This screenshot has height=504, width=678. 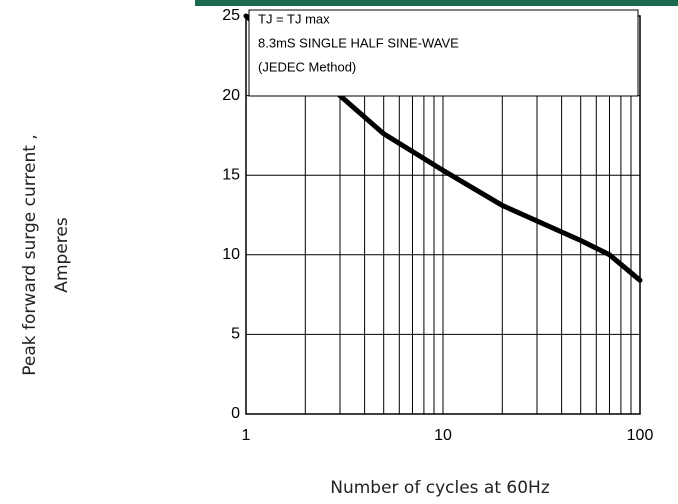 I want to click on top-bar, so click(x=436, y=3).